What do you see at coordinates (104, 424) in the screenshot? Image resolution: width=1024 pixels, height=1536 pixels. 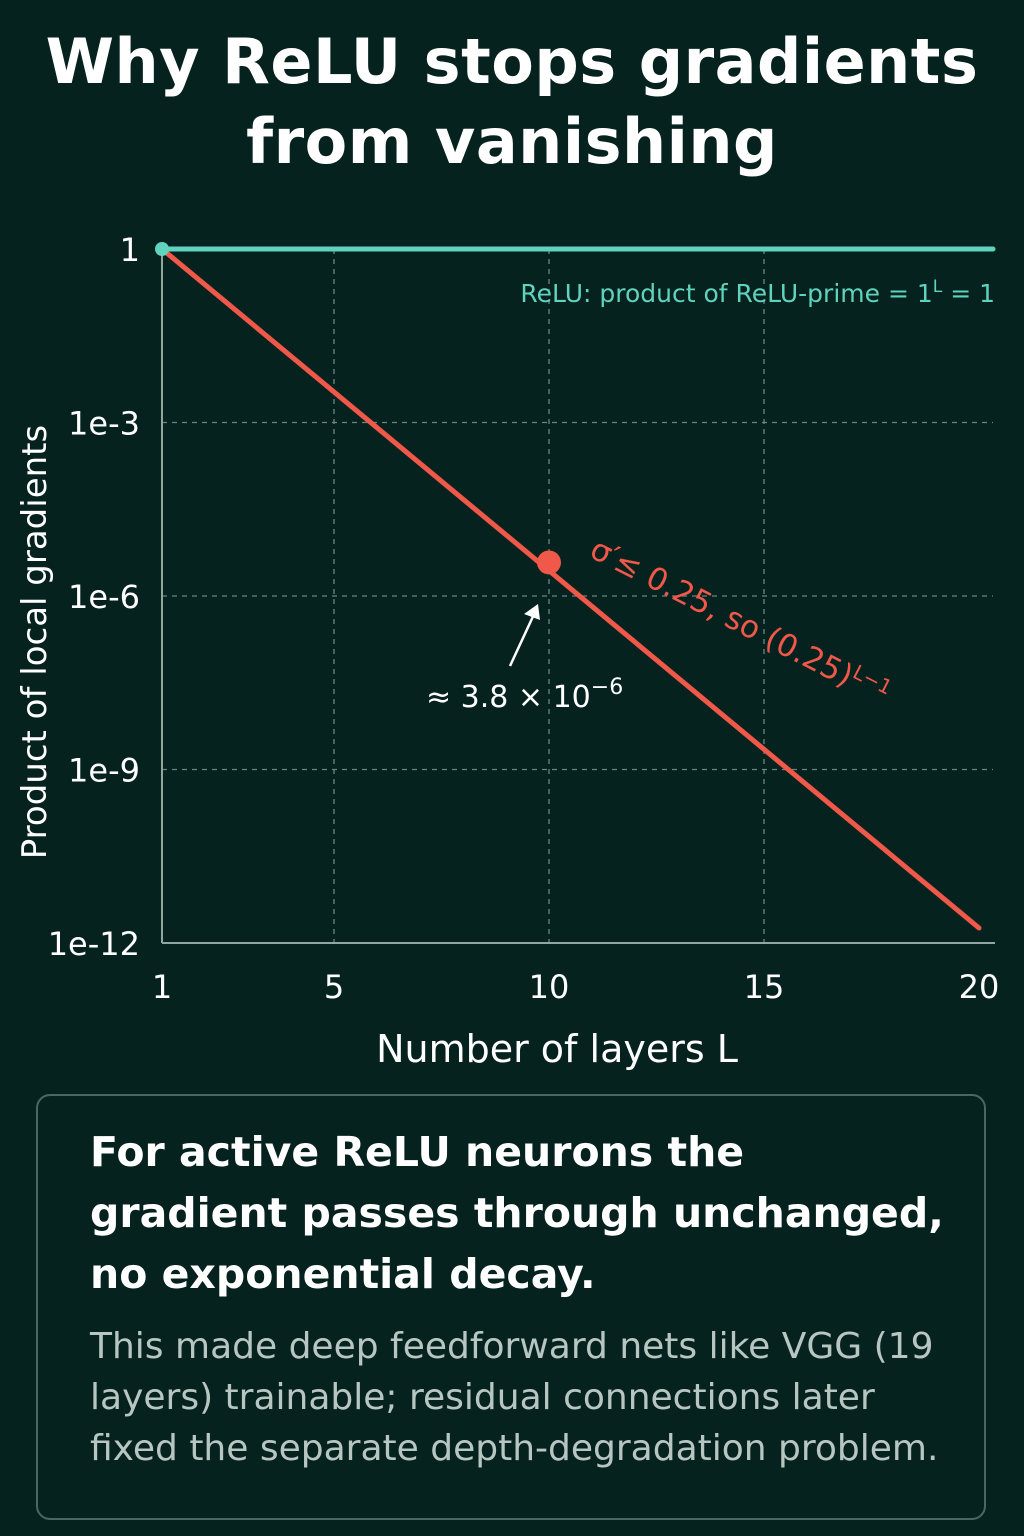 I see `y-tick-label: 1e-3` at bounding box center [104, 424].